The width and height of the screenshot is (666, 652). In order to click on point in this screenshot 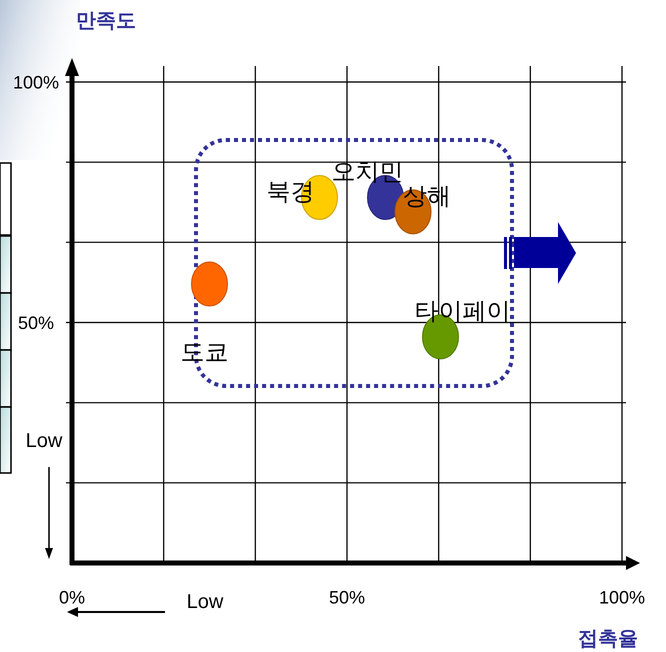, I will do `click(209, 284)`.